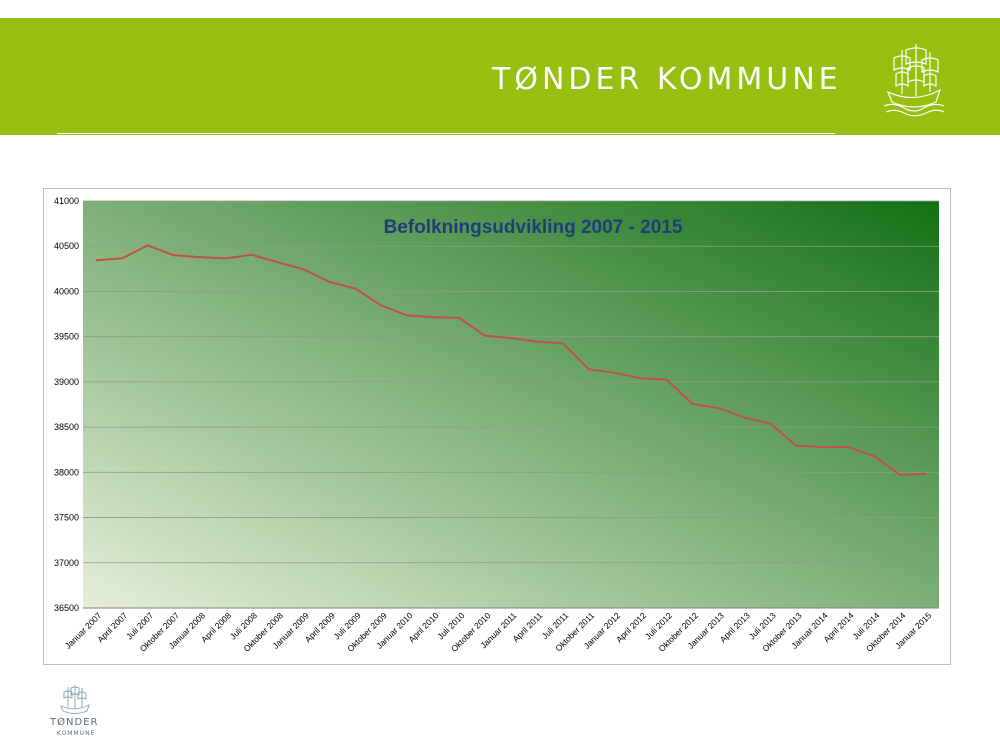  I want to click on y-tick-label: 37500, so click(66, 518).